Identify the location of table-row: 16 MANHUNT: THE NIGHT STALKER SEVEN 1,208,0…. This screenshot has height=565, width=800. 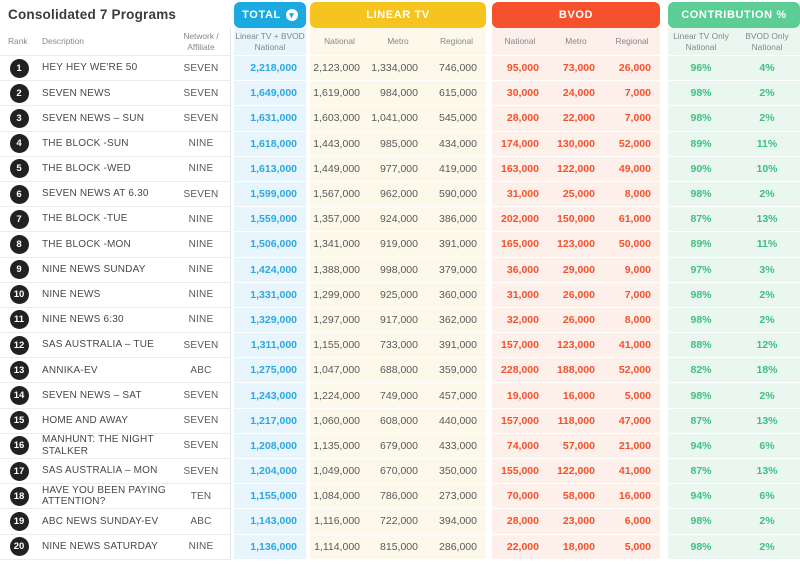
(400, 446).